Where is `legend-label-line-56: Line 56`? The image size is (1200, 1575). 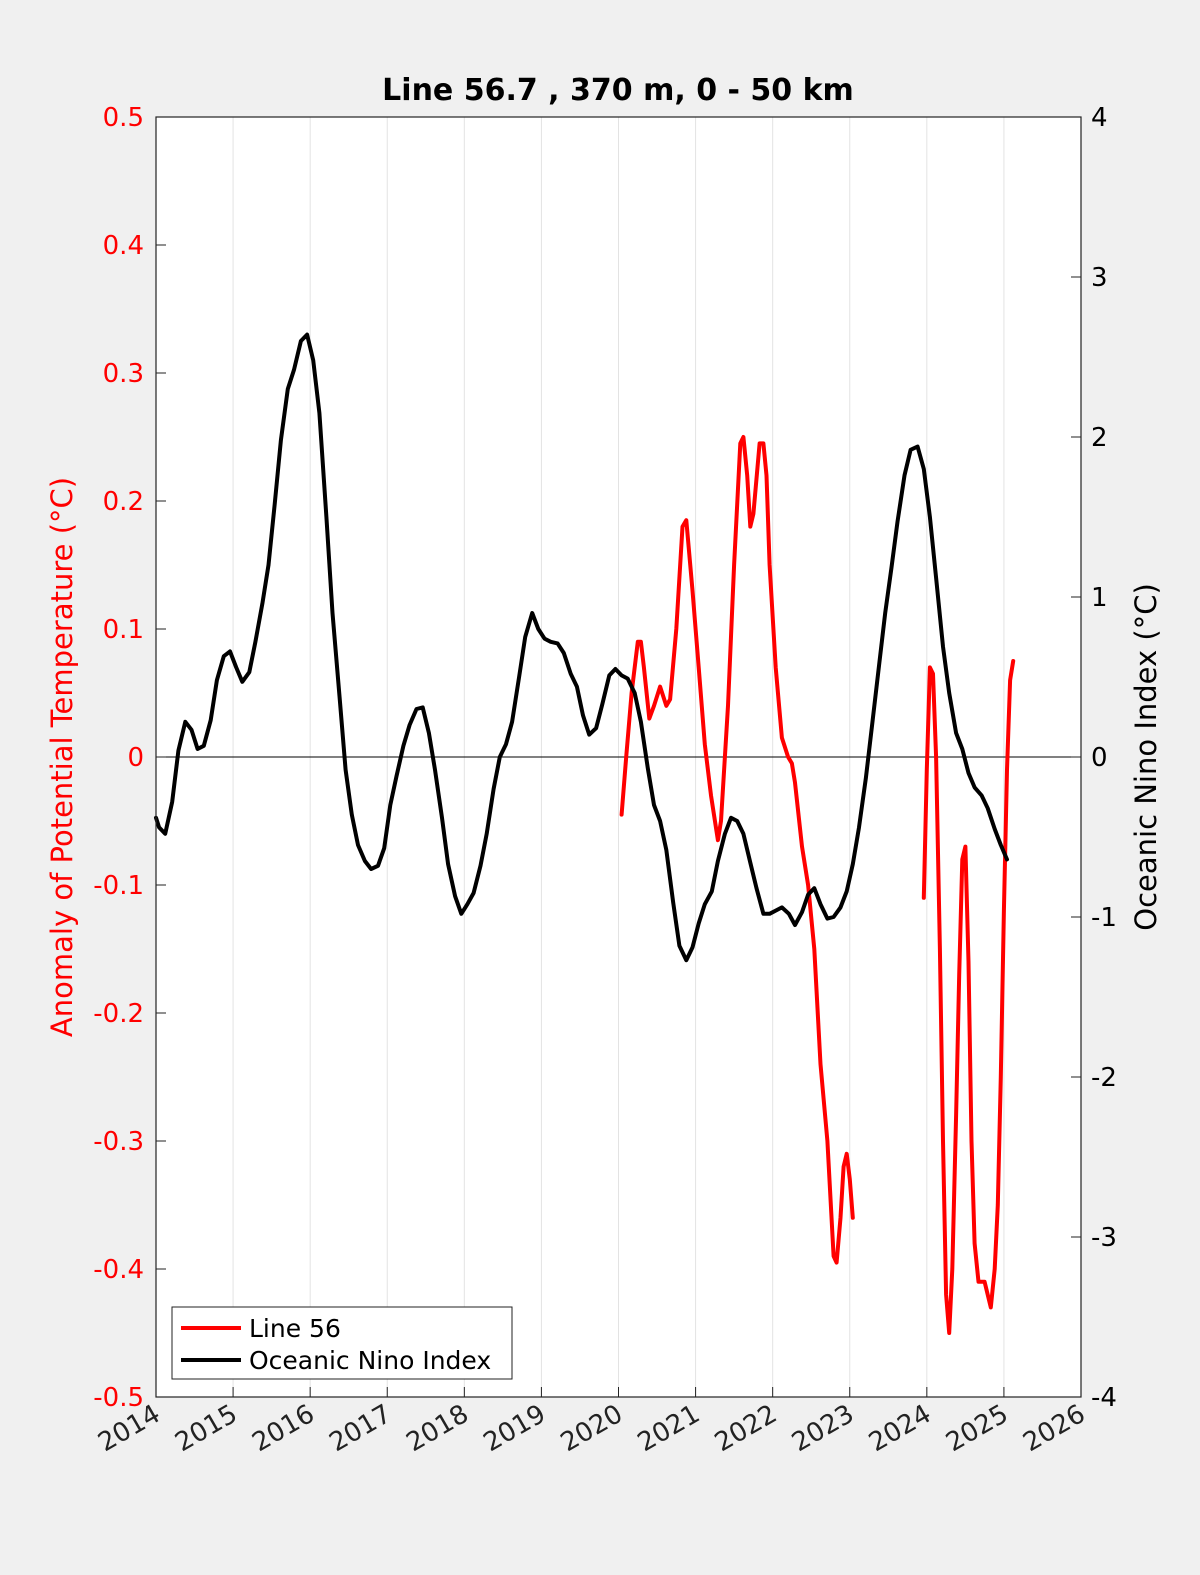
legend-label-line-56: Line 56 is located at coordinates (295, 1328).